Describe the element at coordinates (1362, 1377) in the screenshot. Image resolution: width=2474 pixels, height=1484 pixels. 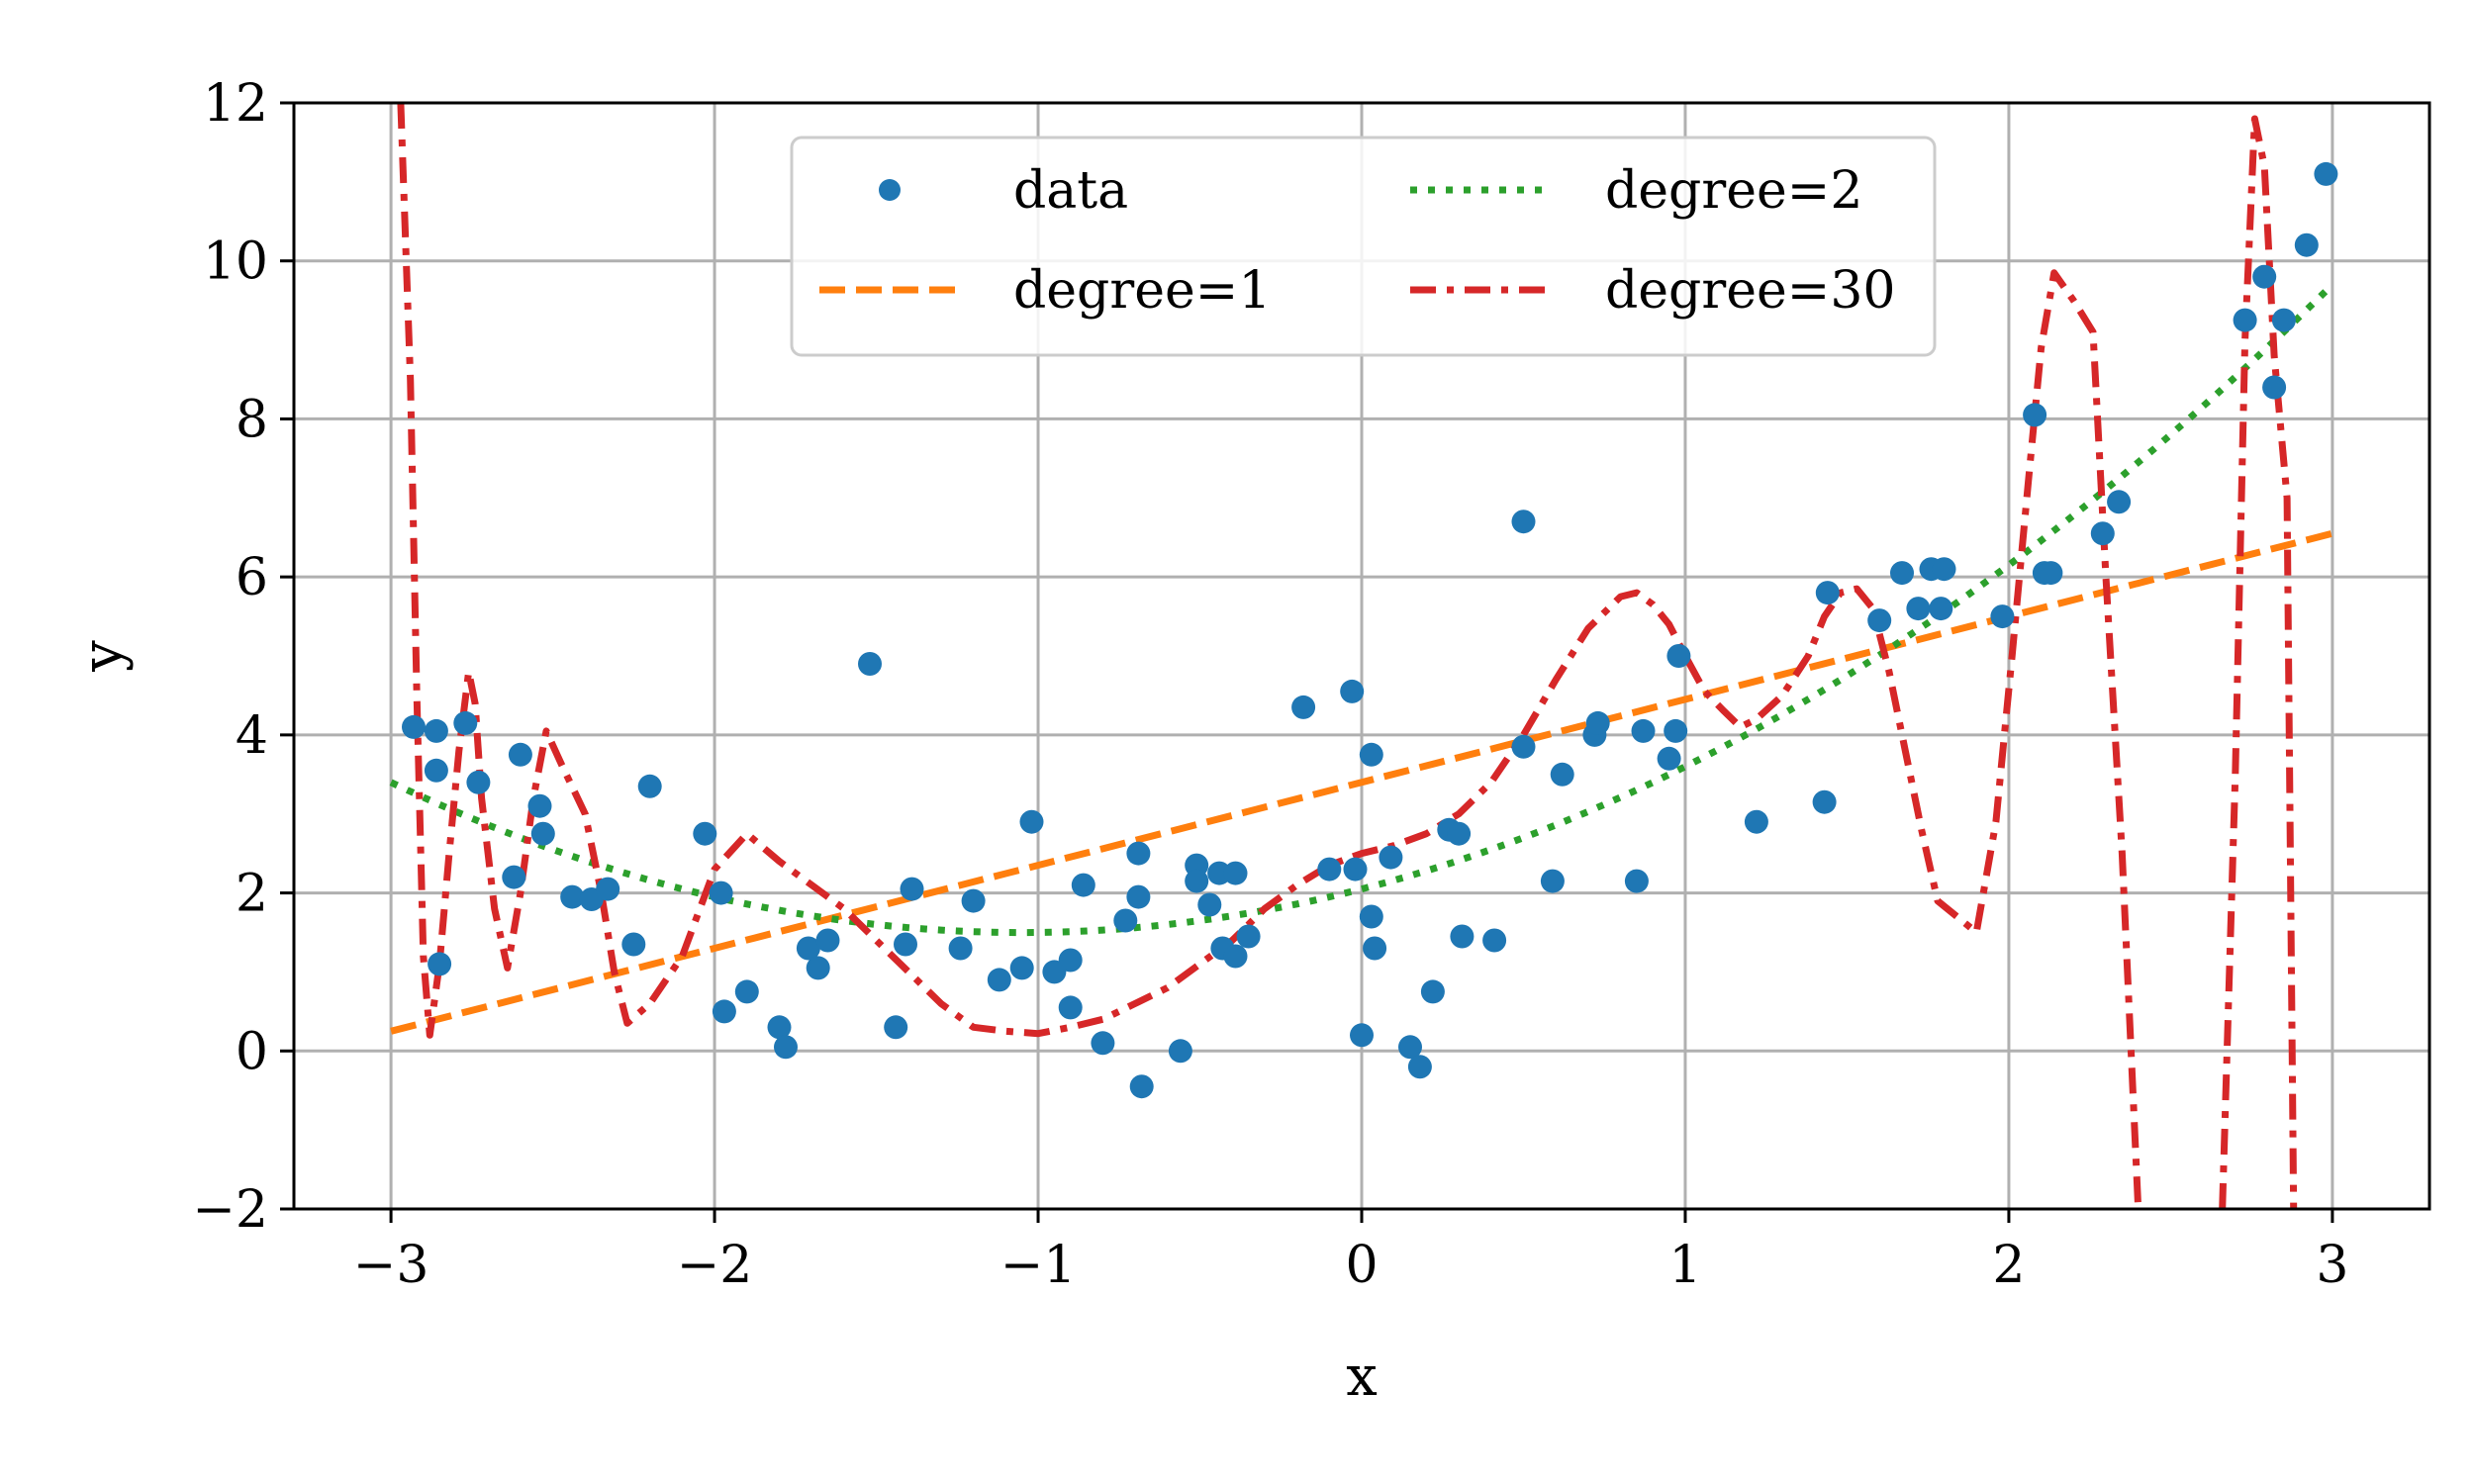
I see `x-axis-label: x` at that location.